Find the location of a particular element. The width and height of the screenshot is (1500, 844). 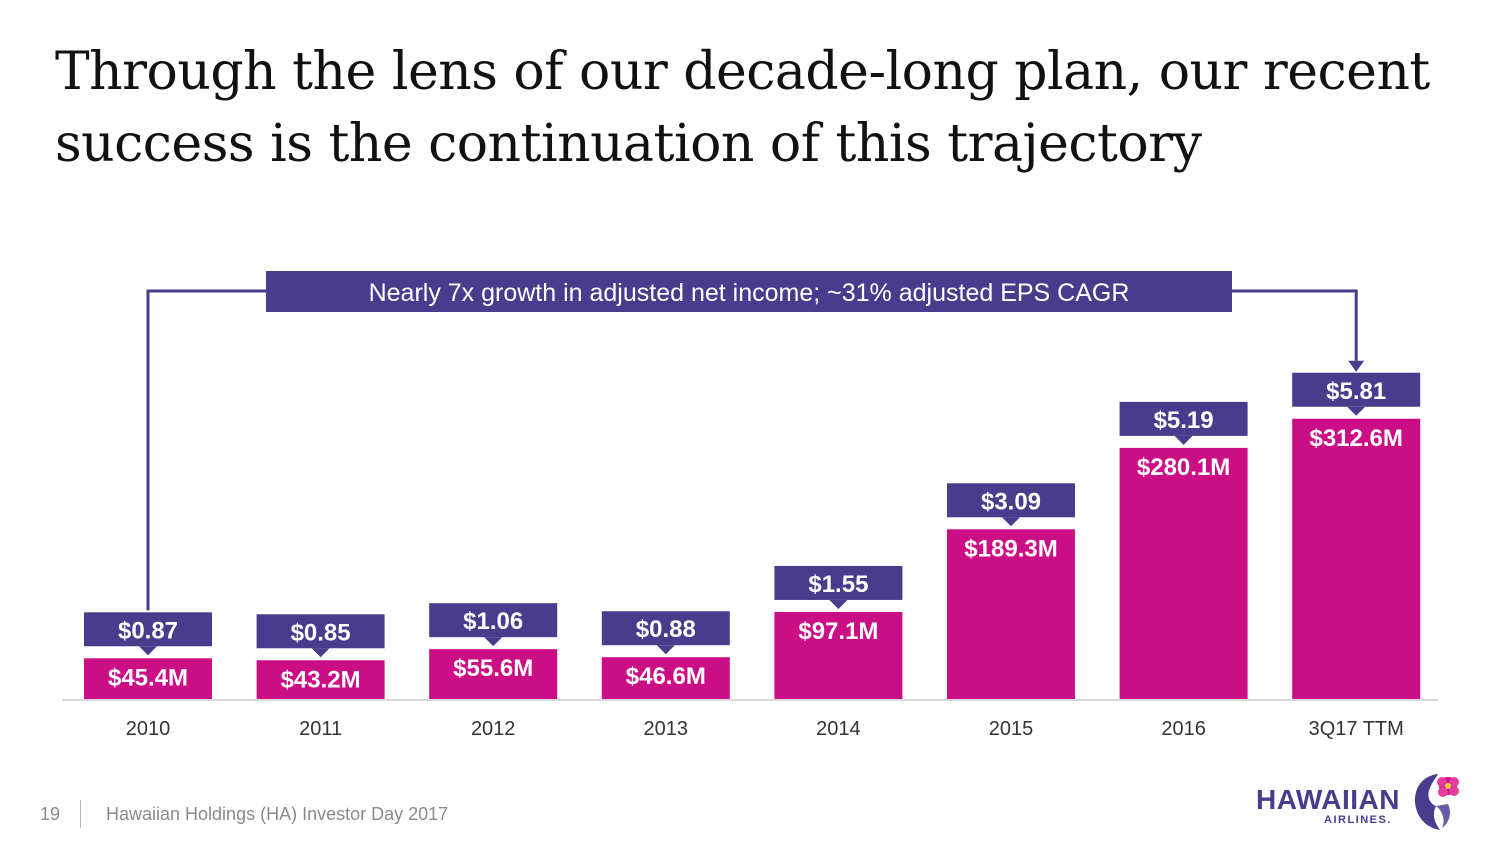

bar-value-label-1: $43.2M is located at coordinates (321, 679).